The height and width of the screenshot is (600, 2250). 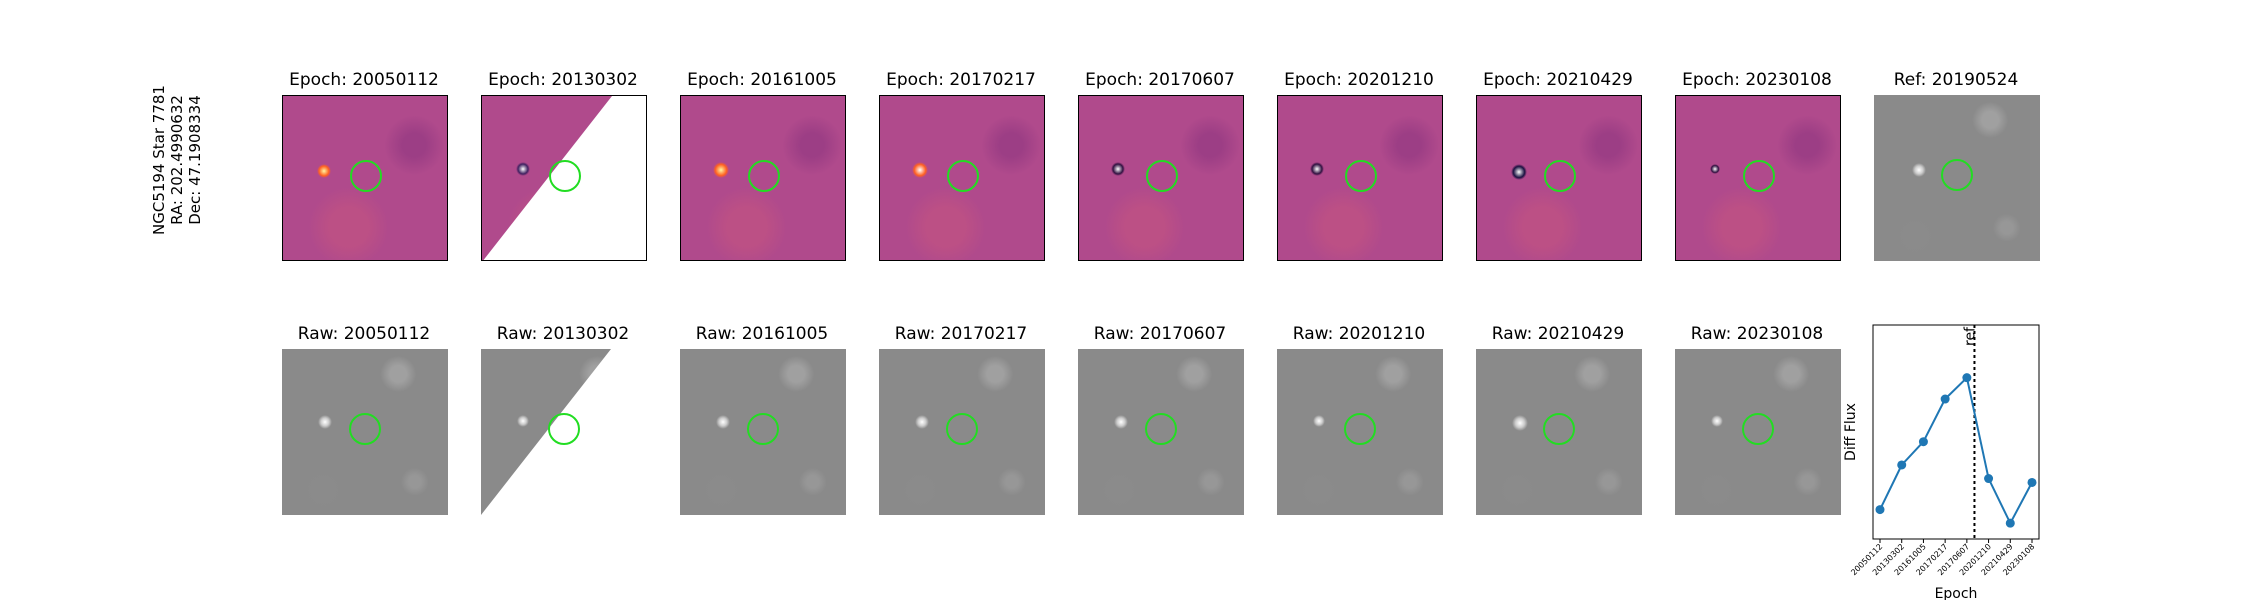 I want to click on y-axis-label: Diff Flux, so click(x=1851, y=432).